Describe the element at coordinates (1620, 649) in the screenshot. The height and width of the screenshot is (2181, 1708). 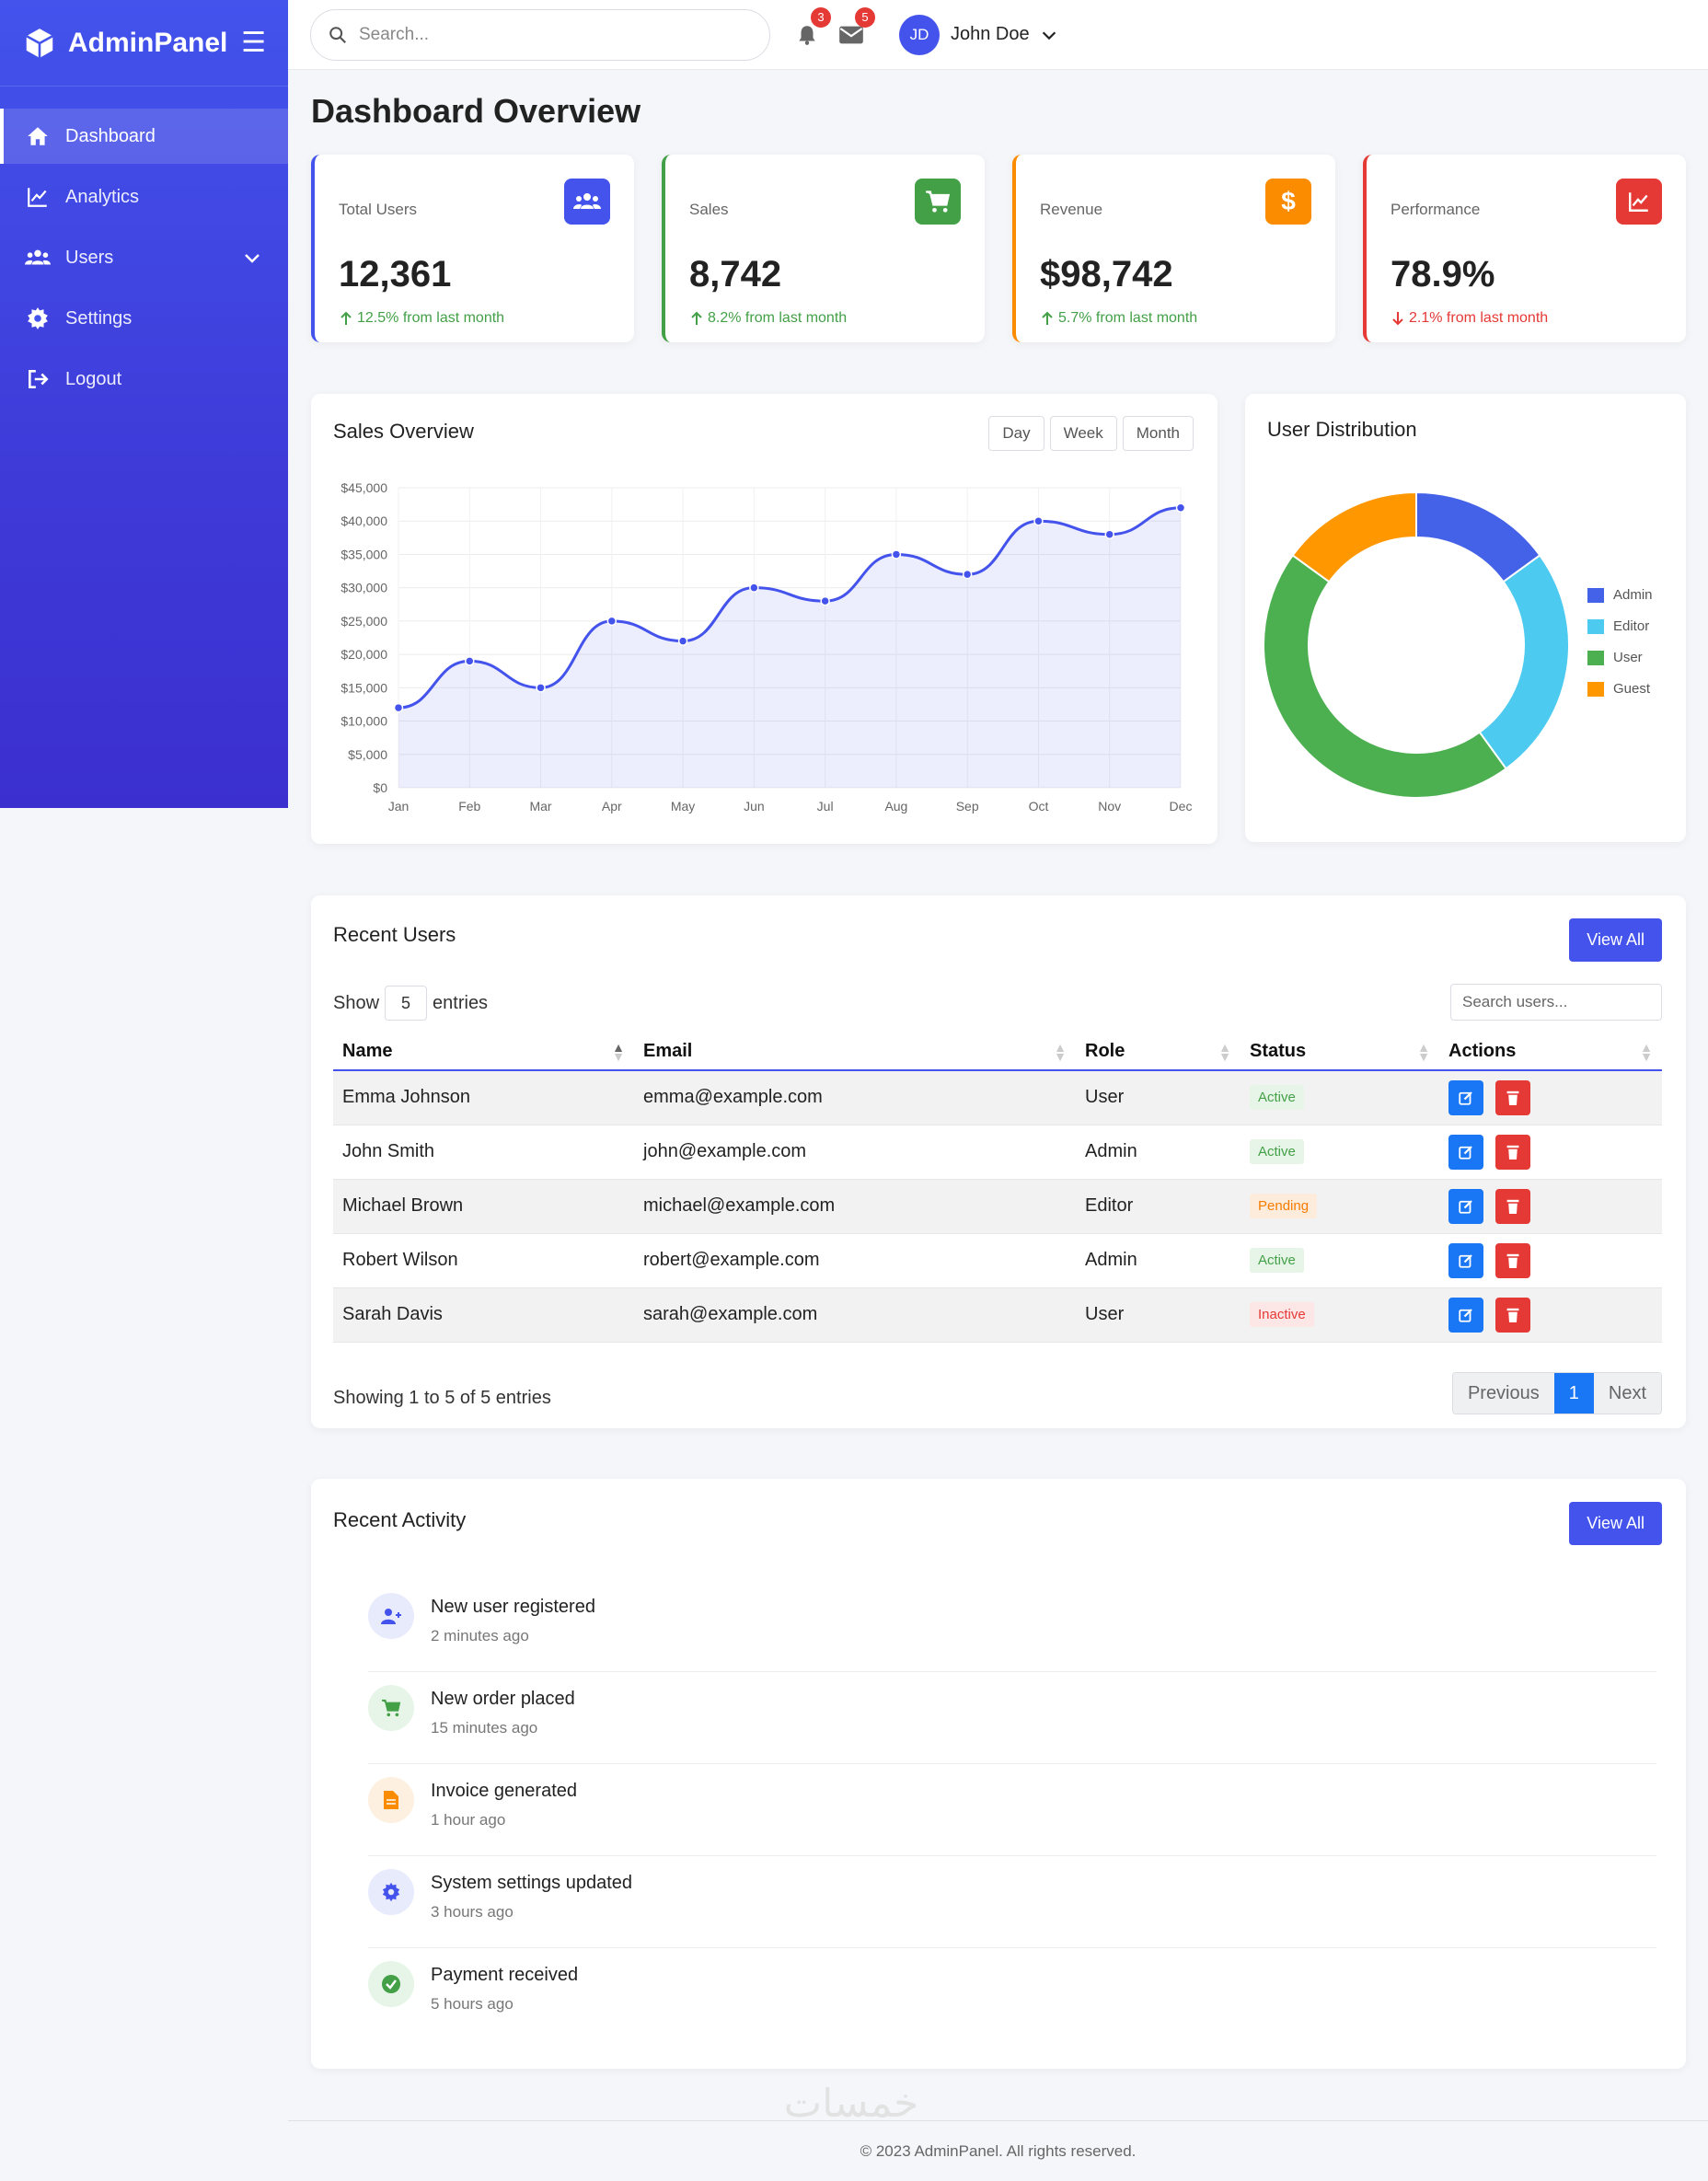
I see `chart-legend: Admin Editor User Guest` at that location.